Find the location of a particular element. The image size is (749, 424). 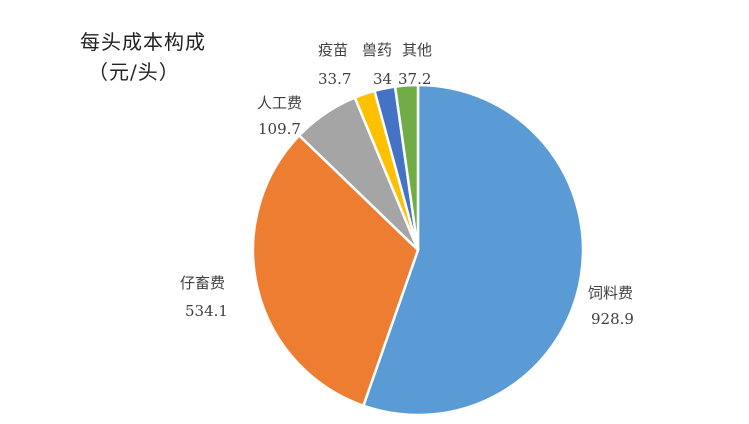

category-label-4: 兽药 is located at coordinates (377, 50).